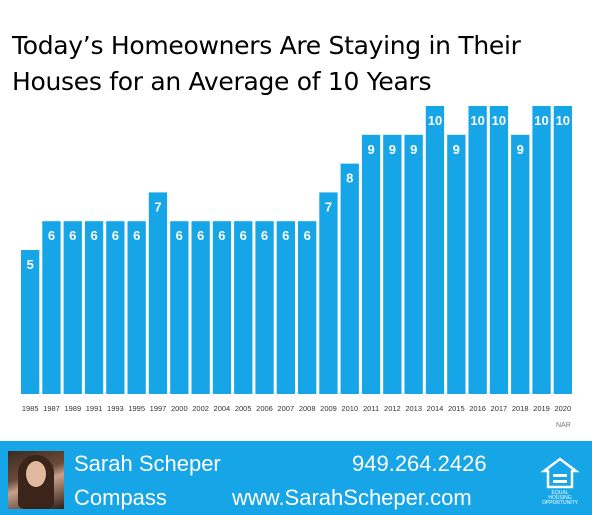  Describe the element at coordinates (541, 250) in the screenshot. I see `bar-2019` at that location.